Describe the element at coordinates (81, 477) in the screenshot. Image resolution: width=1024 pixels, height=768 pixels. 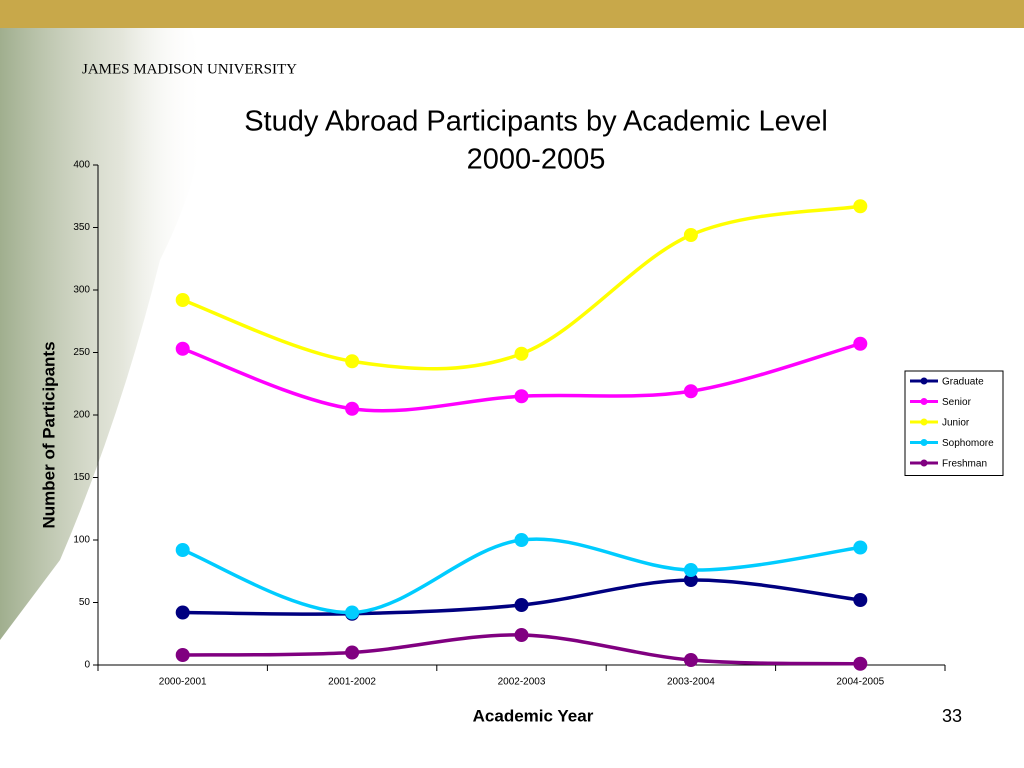
I see `y-tick-label: 150` at that location.